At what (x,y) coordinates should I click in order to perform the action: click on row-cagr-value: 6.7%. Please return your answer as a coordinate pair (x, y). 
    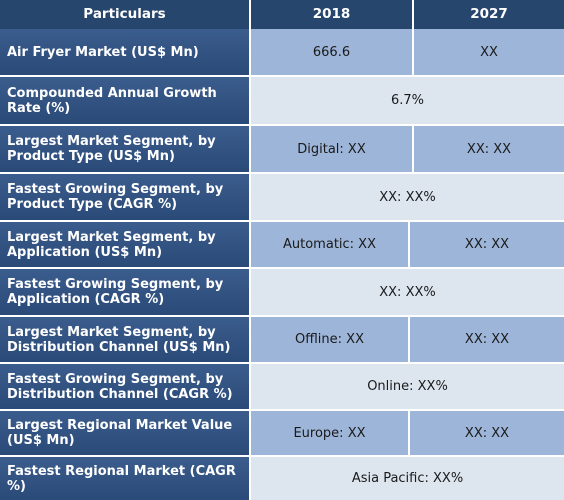
    Looking at the image, I should click on (407, 100).